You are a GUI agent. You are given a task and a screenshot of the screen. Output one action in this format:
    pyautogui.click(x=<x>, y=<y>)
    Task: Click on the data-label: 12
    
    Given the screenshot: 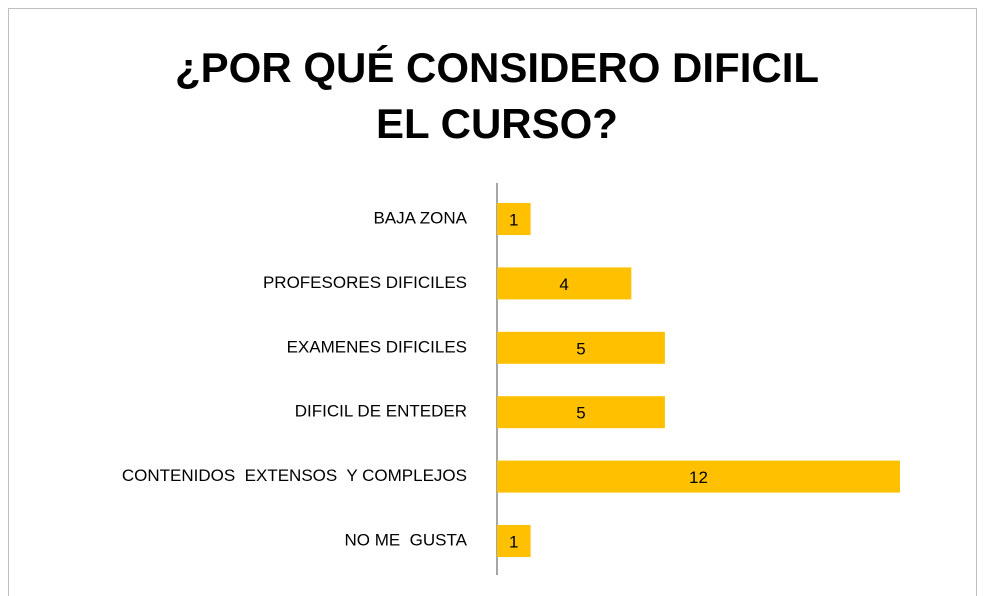 What is the action you would take?
    pyautogui.click(x=698, y=477)
    